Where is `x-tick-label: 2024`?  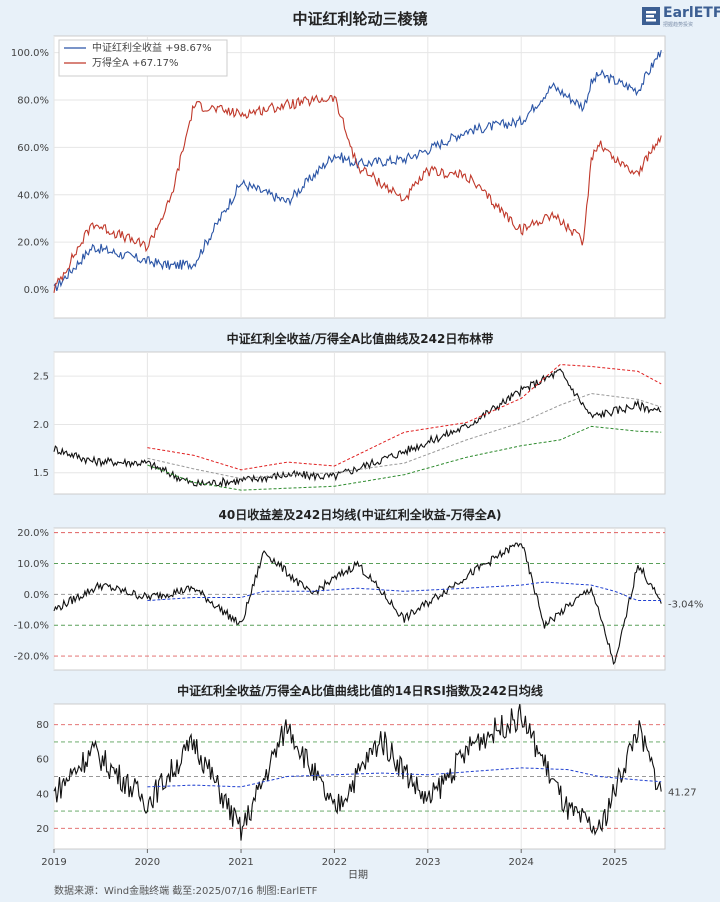 x-tick-label: 2024 is located at coordinates (520, 862).